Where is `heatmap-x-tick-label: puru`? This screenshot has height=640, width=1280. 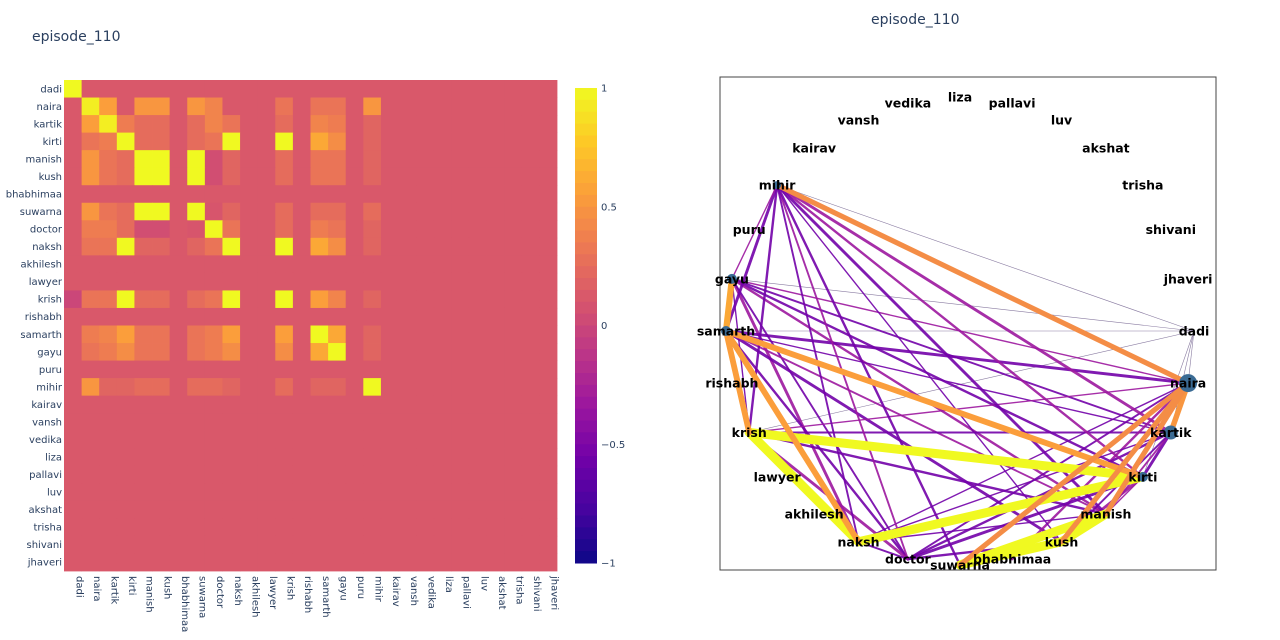 heatmap-x-tick-label: puru is located at coordinates (360, 587).